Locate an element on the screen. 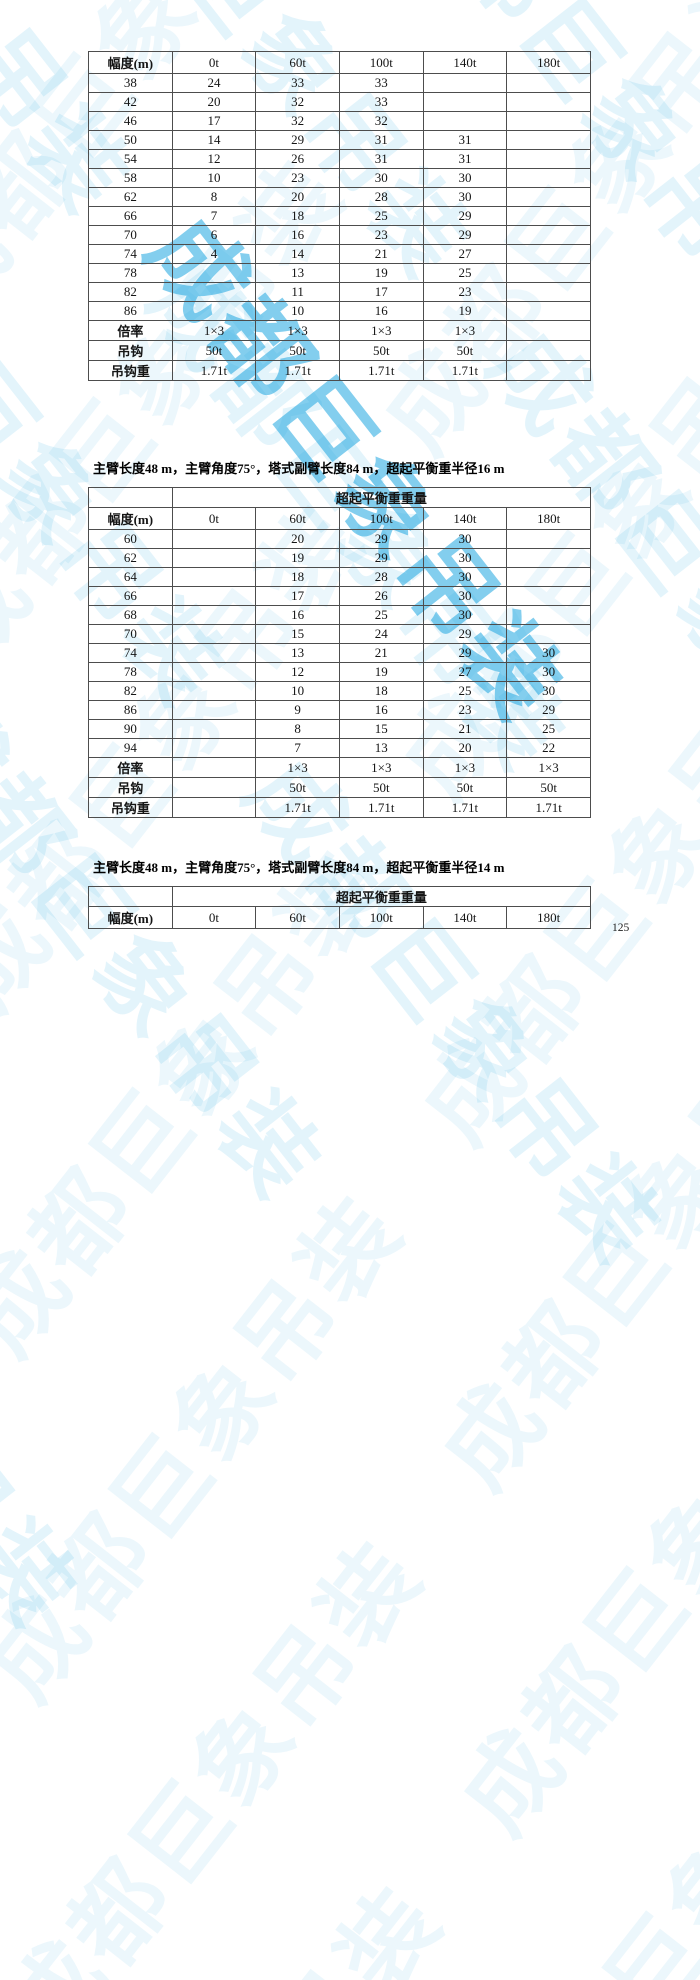  table-row: 74 13 21 29 30 is located at coordinates (339, 653).